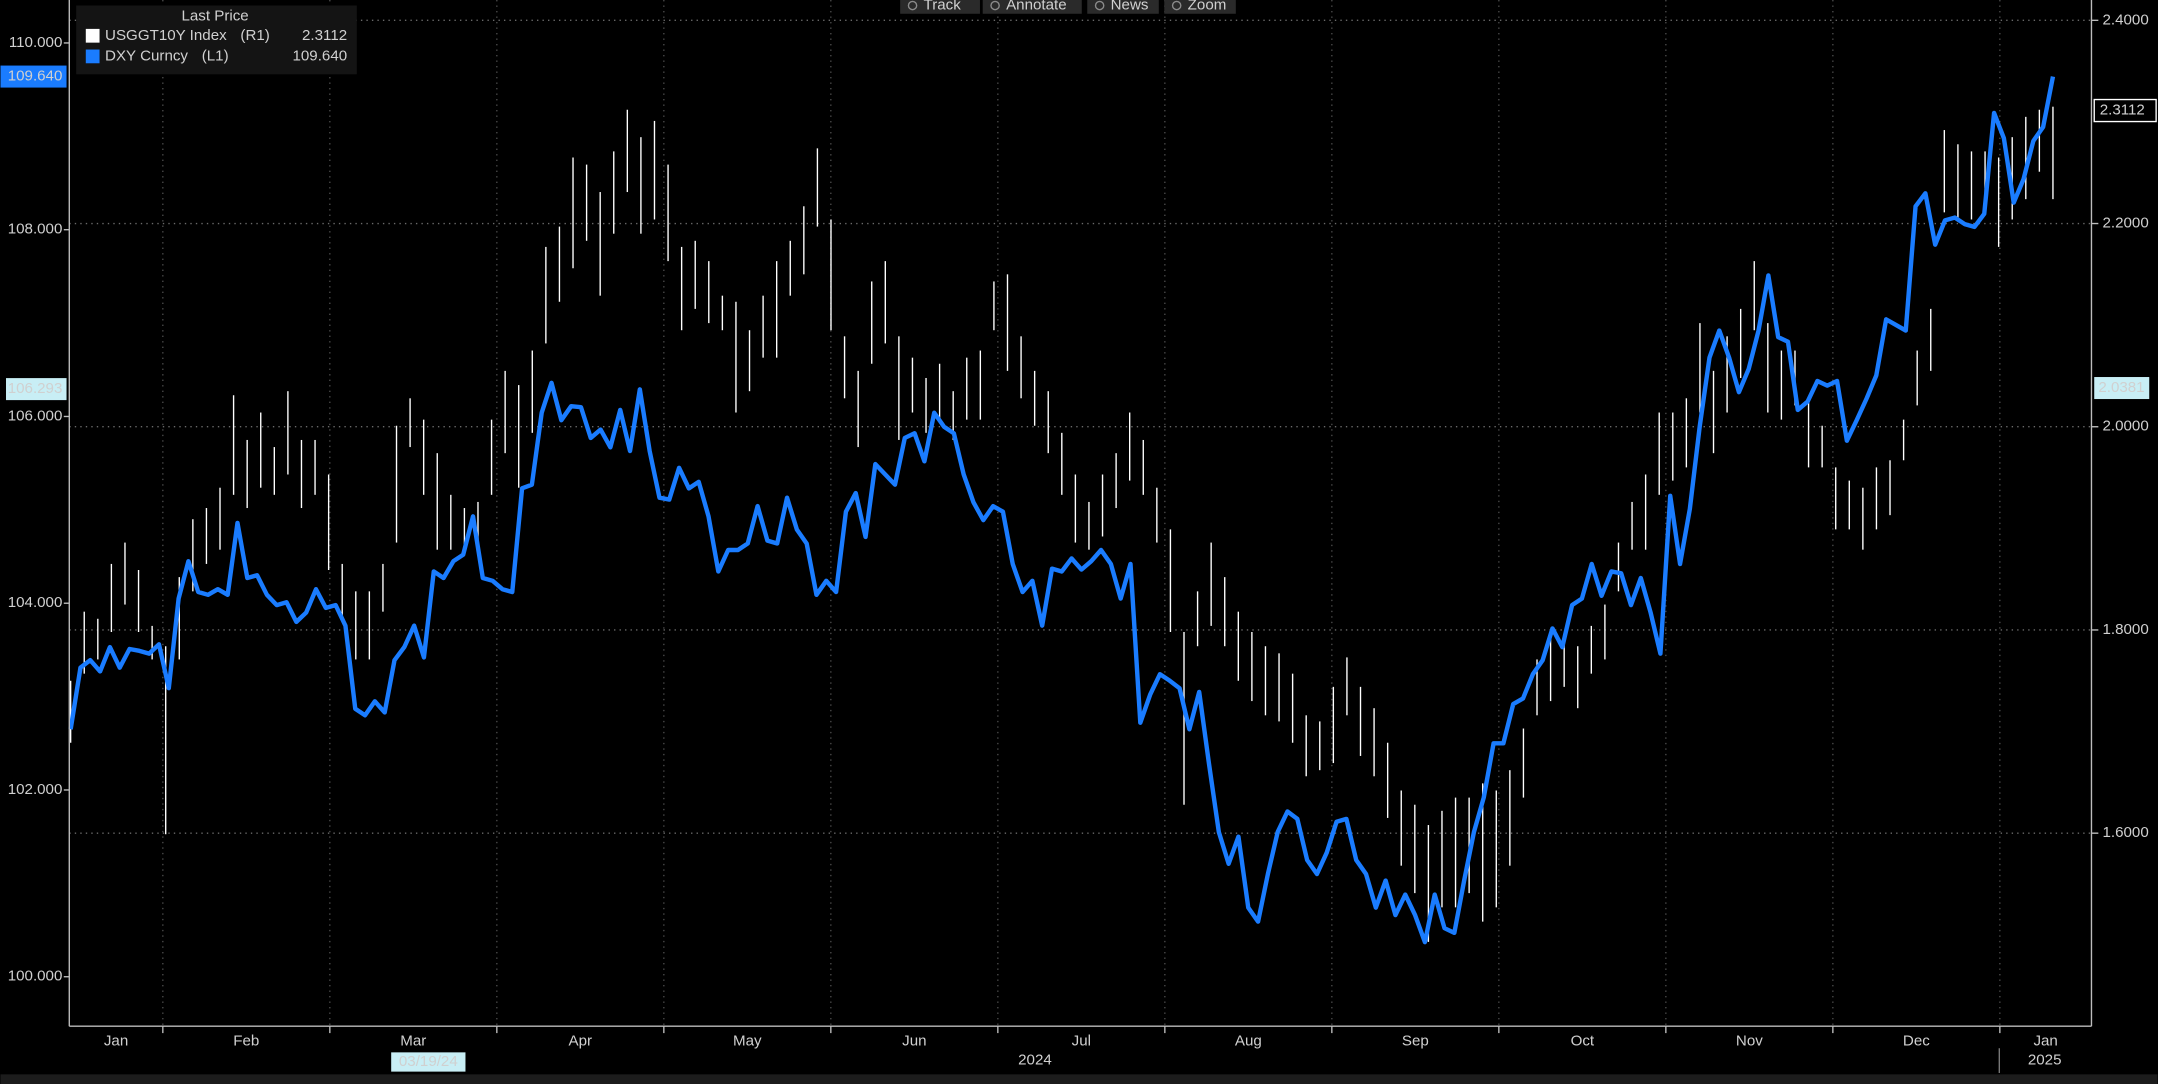 This screenshot has width=2158, height=1084. I want to click on x-tick-label: Jun, so click(914, 1040).